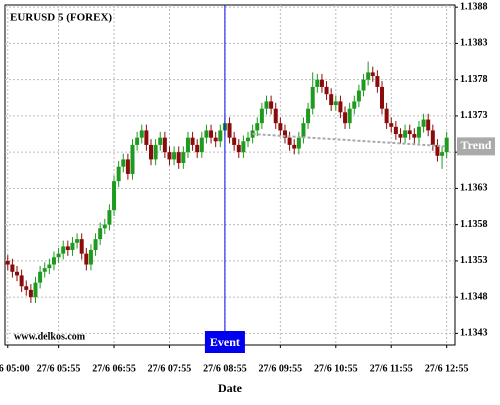 This screenshot has height=405, width=500. What do you see at coordinates (474, 115) in the screenshot?
I see `y-tick-label: 1.1373` at bounding box center [474, 115].